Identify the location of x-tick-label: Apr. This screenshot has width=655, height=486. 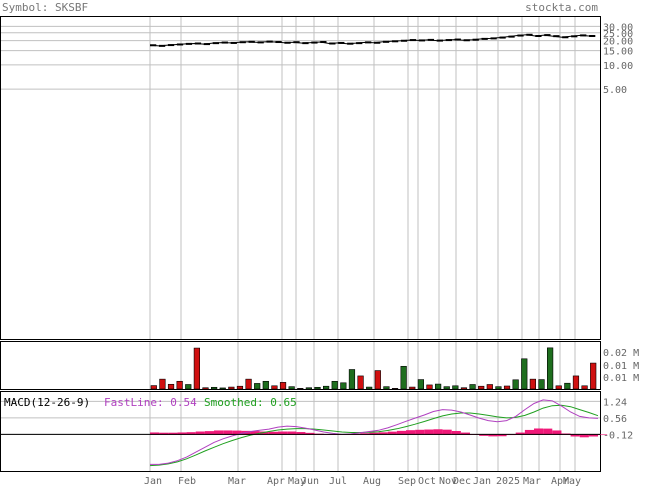
(560, 481).